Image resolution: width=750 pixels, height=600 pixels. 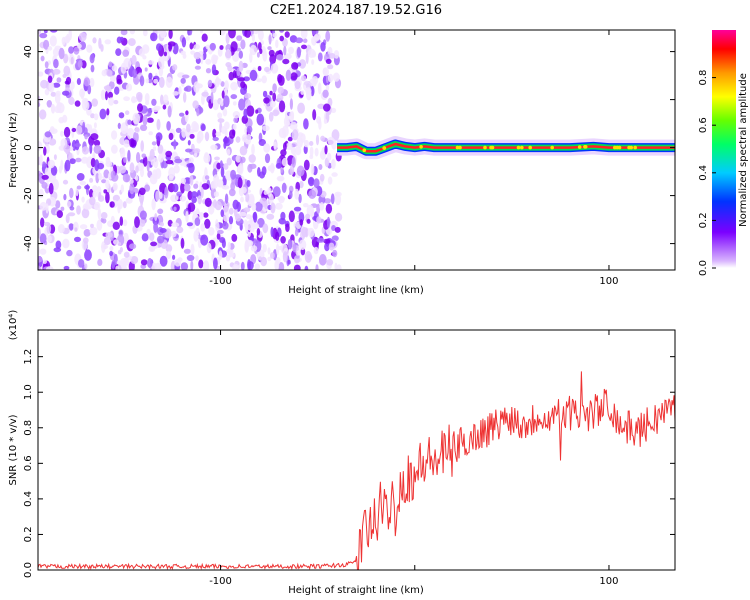 I want to click on snr-x-tick-label: -100, so click(x=220, y=581).